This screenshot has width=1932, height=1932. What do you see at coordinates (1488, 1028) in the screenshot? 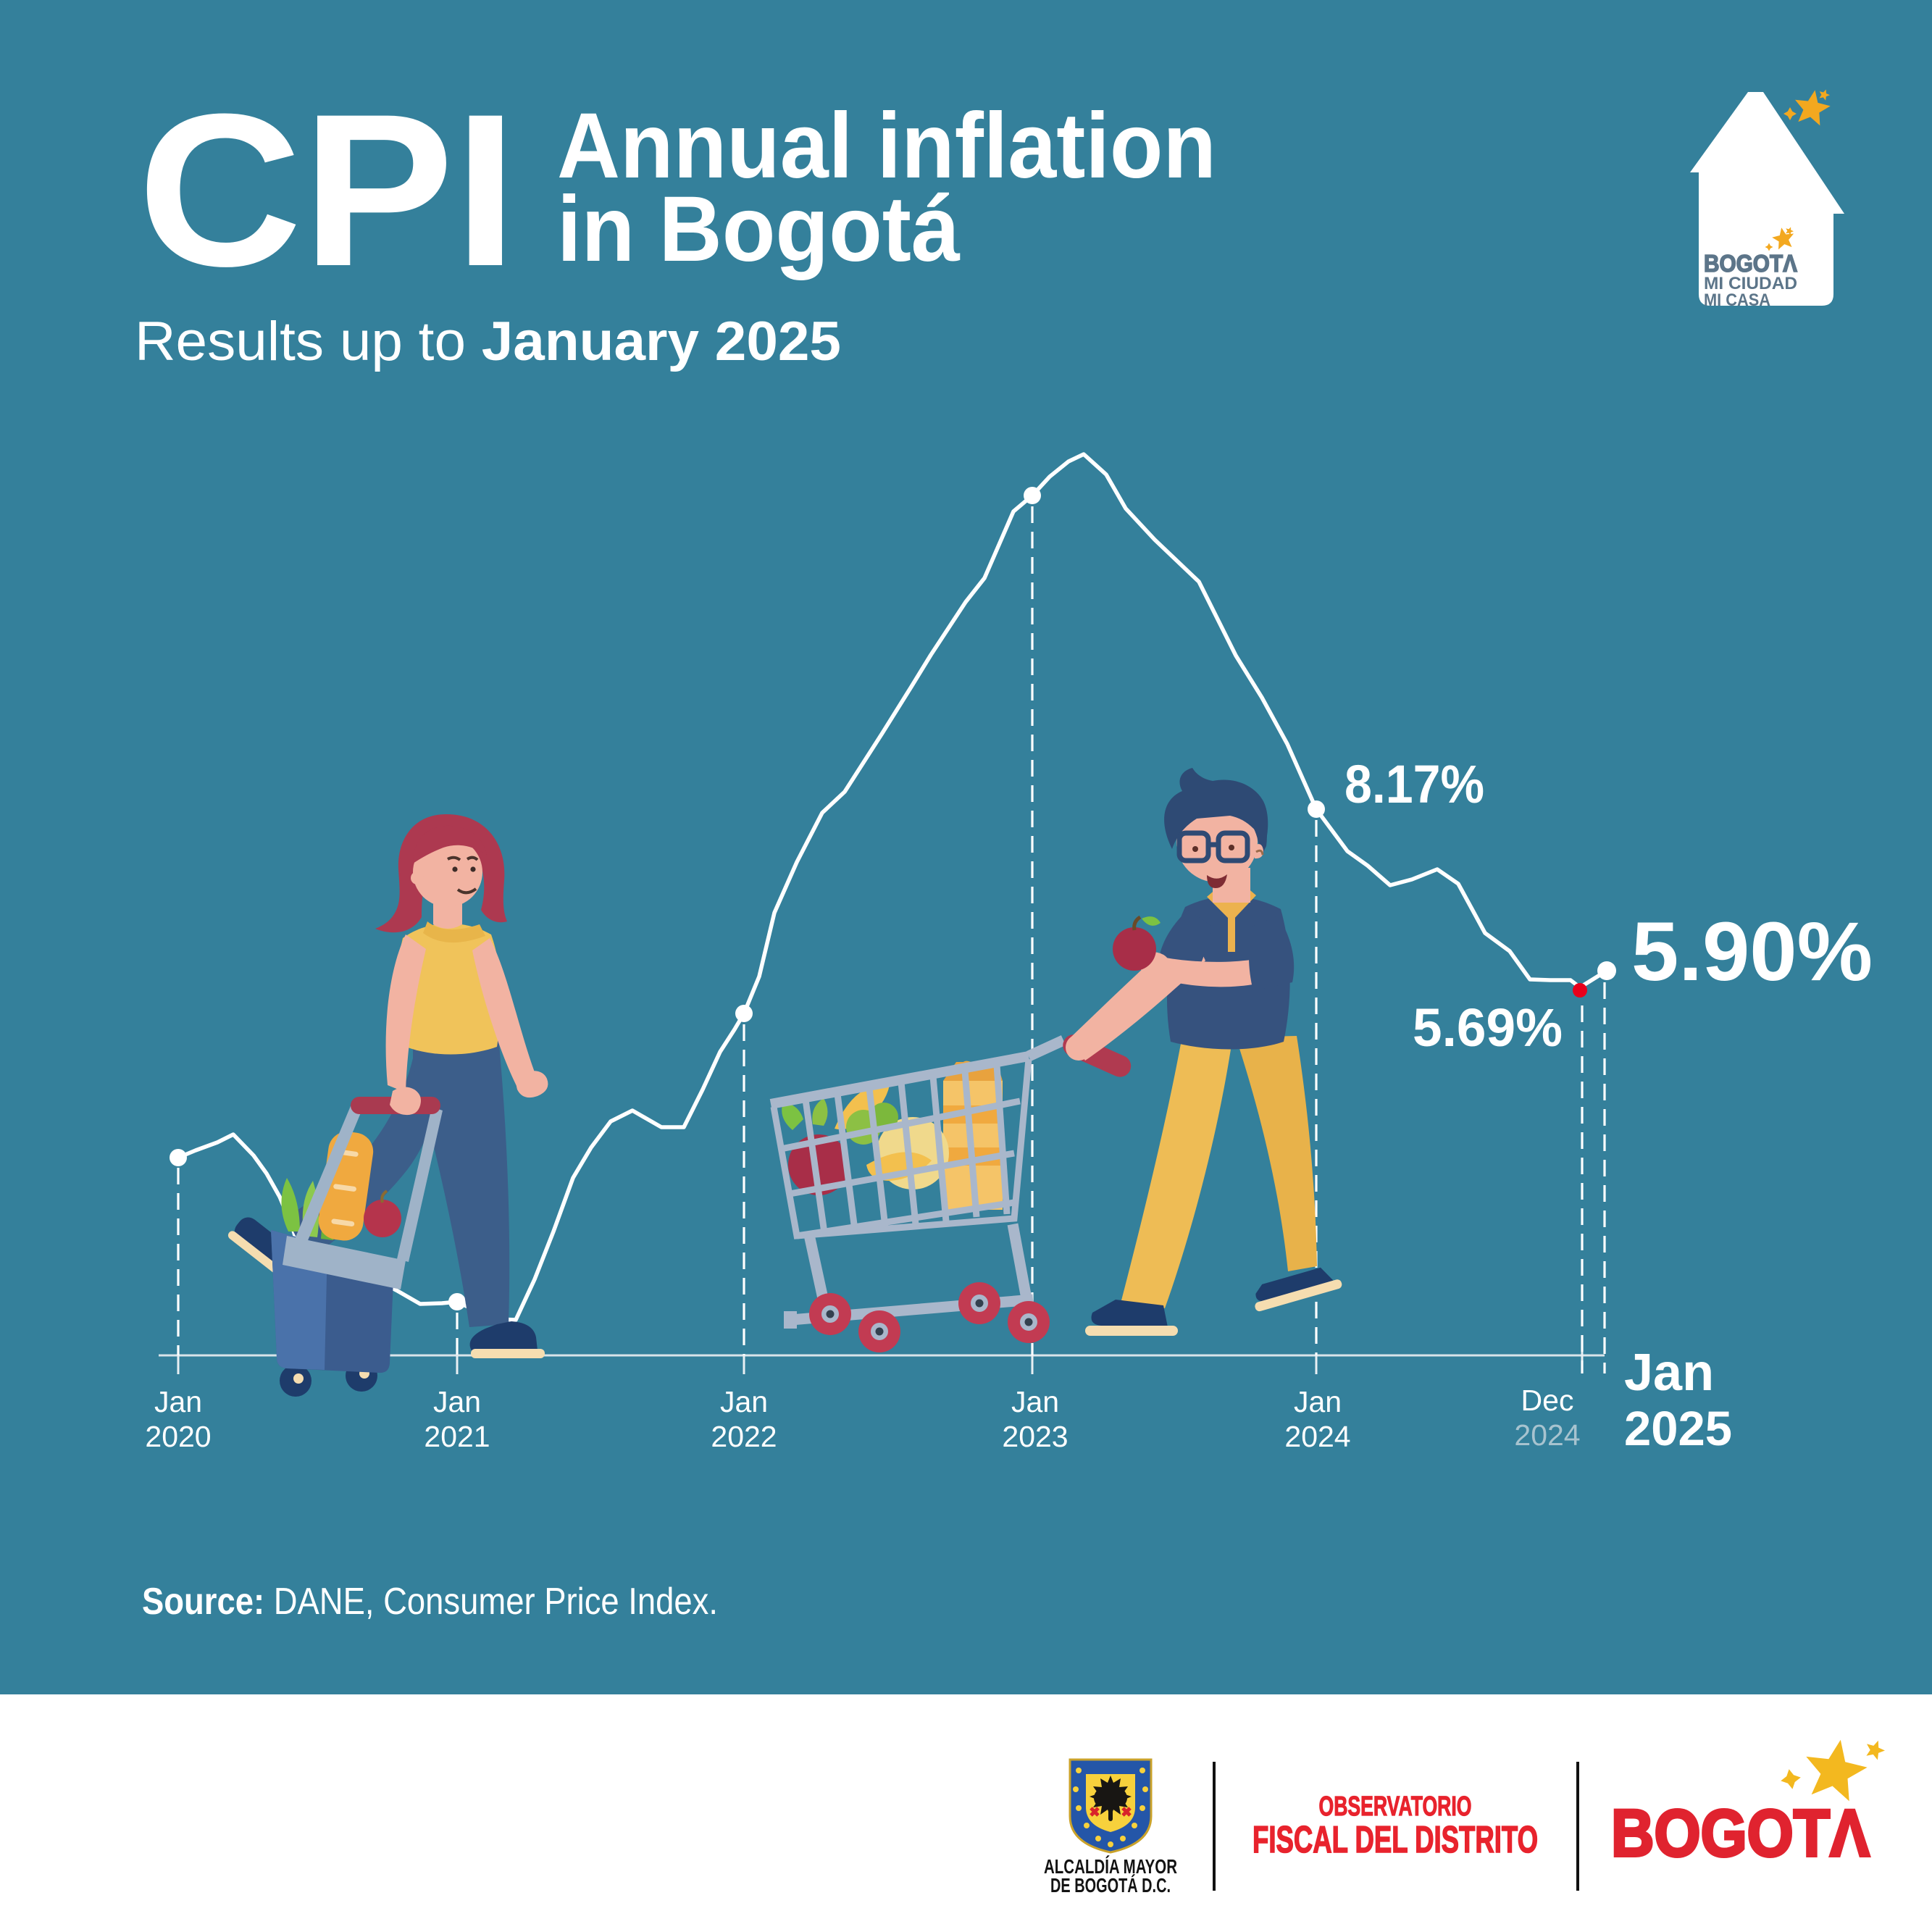
I see `svg-text: 5.69%` at bounding box center [1488, 1028].